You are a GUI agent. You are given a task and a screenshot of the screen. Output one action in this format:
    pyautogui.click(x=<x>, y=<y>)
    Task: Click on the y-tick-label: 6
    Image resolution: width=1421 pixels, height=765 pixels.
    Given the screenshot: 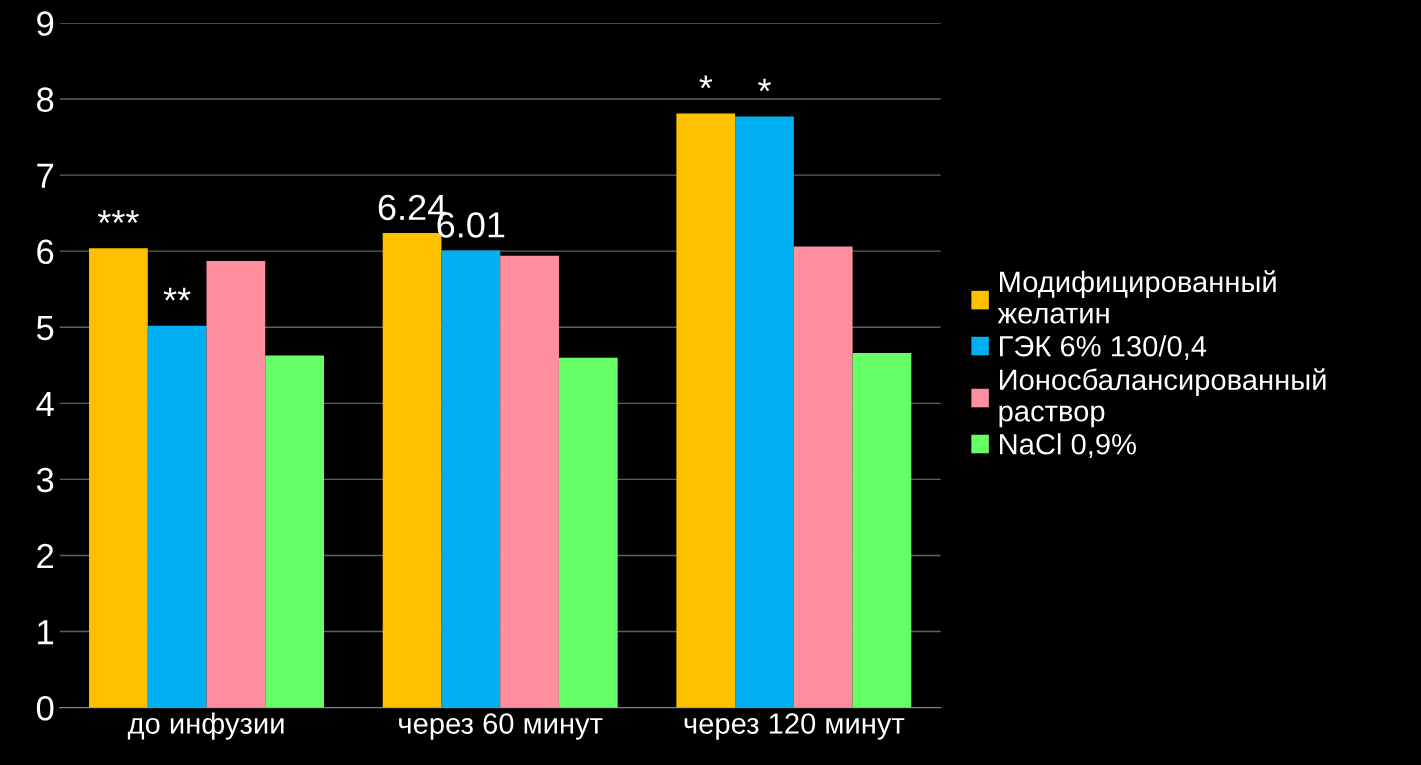 What is the action you would take?
    pyautogui.click(x=45, y=252)
    